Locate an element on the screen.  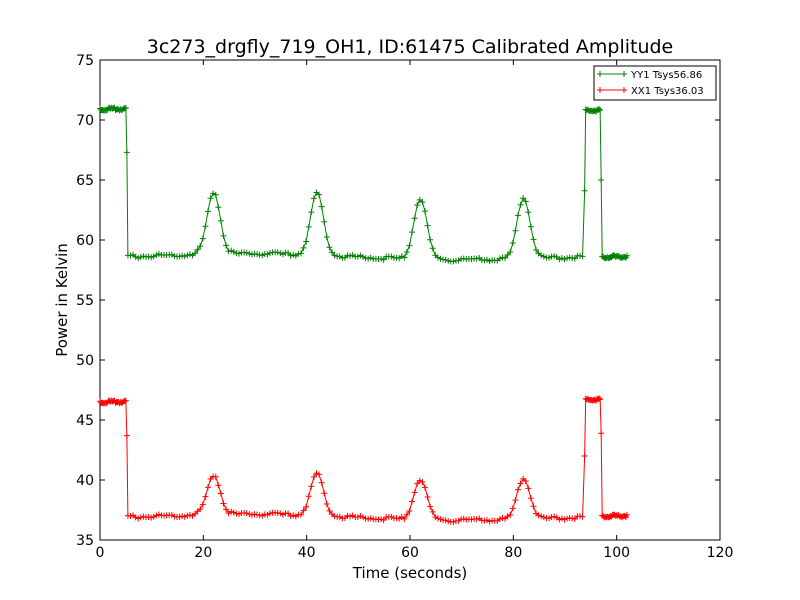
y-tick-label: 55 is located at coordinates (85, 301).